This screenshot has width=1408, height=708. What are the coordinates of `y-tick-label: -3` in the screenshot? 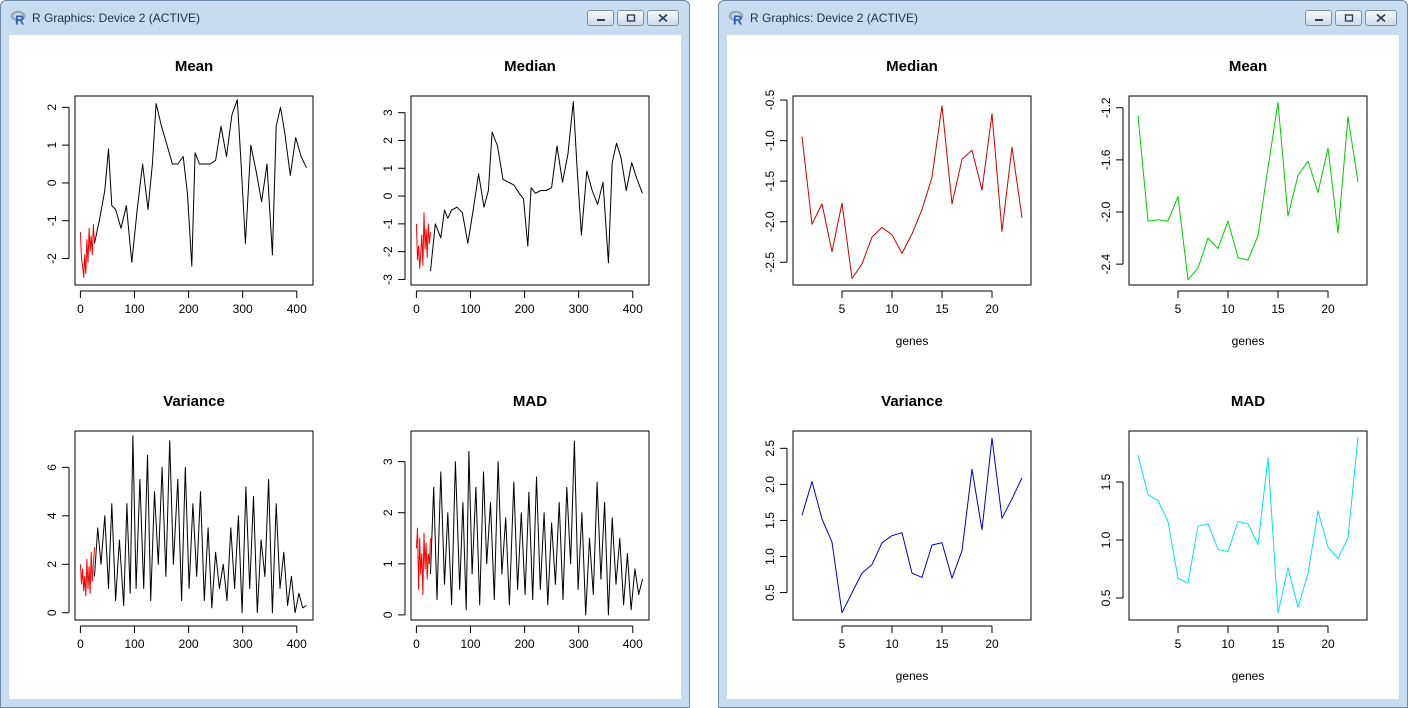 It's located at (388, 279).